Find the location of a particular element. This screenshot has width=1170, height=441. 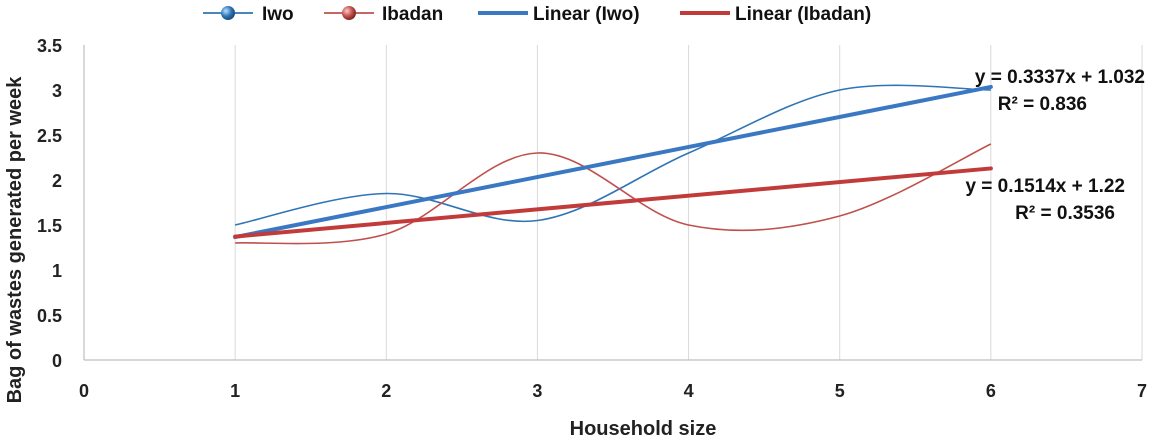

x-tick-4: 4 is located at coordinates (689, 391).